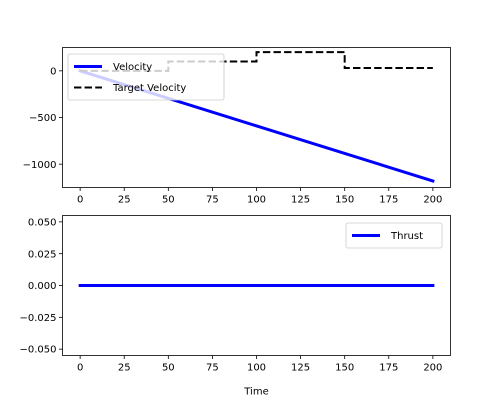 This screenshot has height=400, width=500. What do you see at coordinates (255, 392) in the screenshot?
I see `x-axis-label: Time` at bounding box center [255, 392].